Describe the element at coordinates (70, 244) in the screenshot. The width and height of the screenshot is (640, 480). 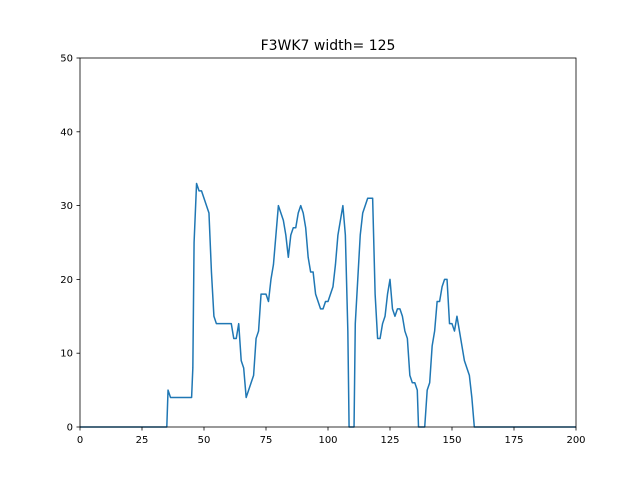
I see `y-axis: 0 10 20 30 40 50` at that location.